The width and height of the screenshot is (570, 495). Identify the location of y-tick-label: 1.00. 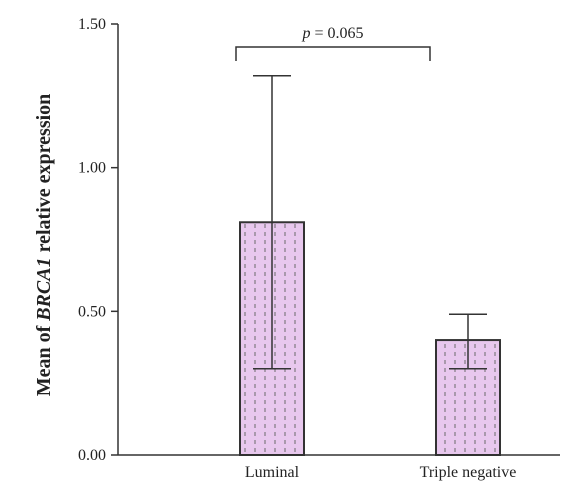
(92, 168).